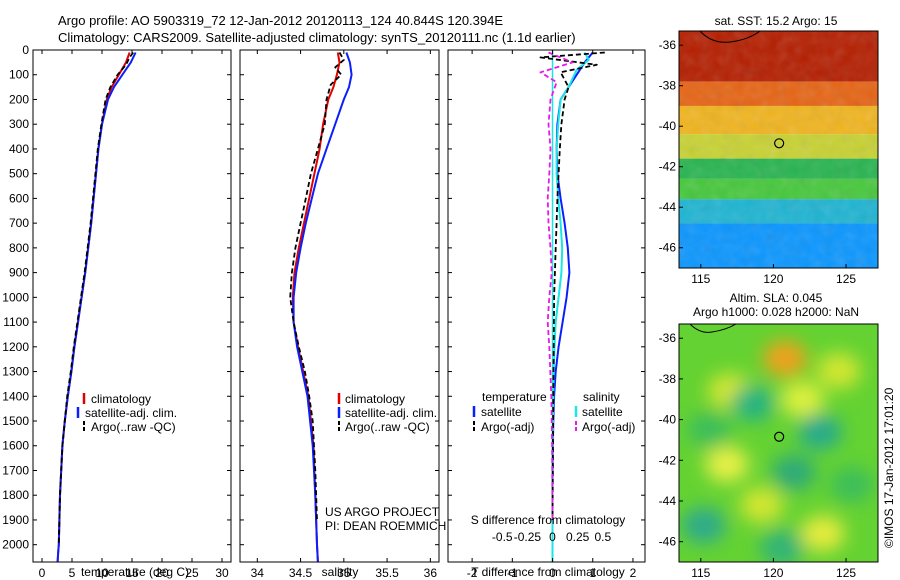  What do you see at coordinates (258, 573) in the screenshot?
I see `x-tick-label: 34` at bounding box center [258, 573].